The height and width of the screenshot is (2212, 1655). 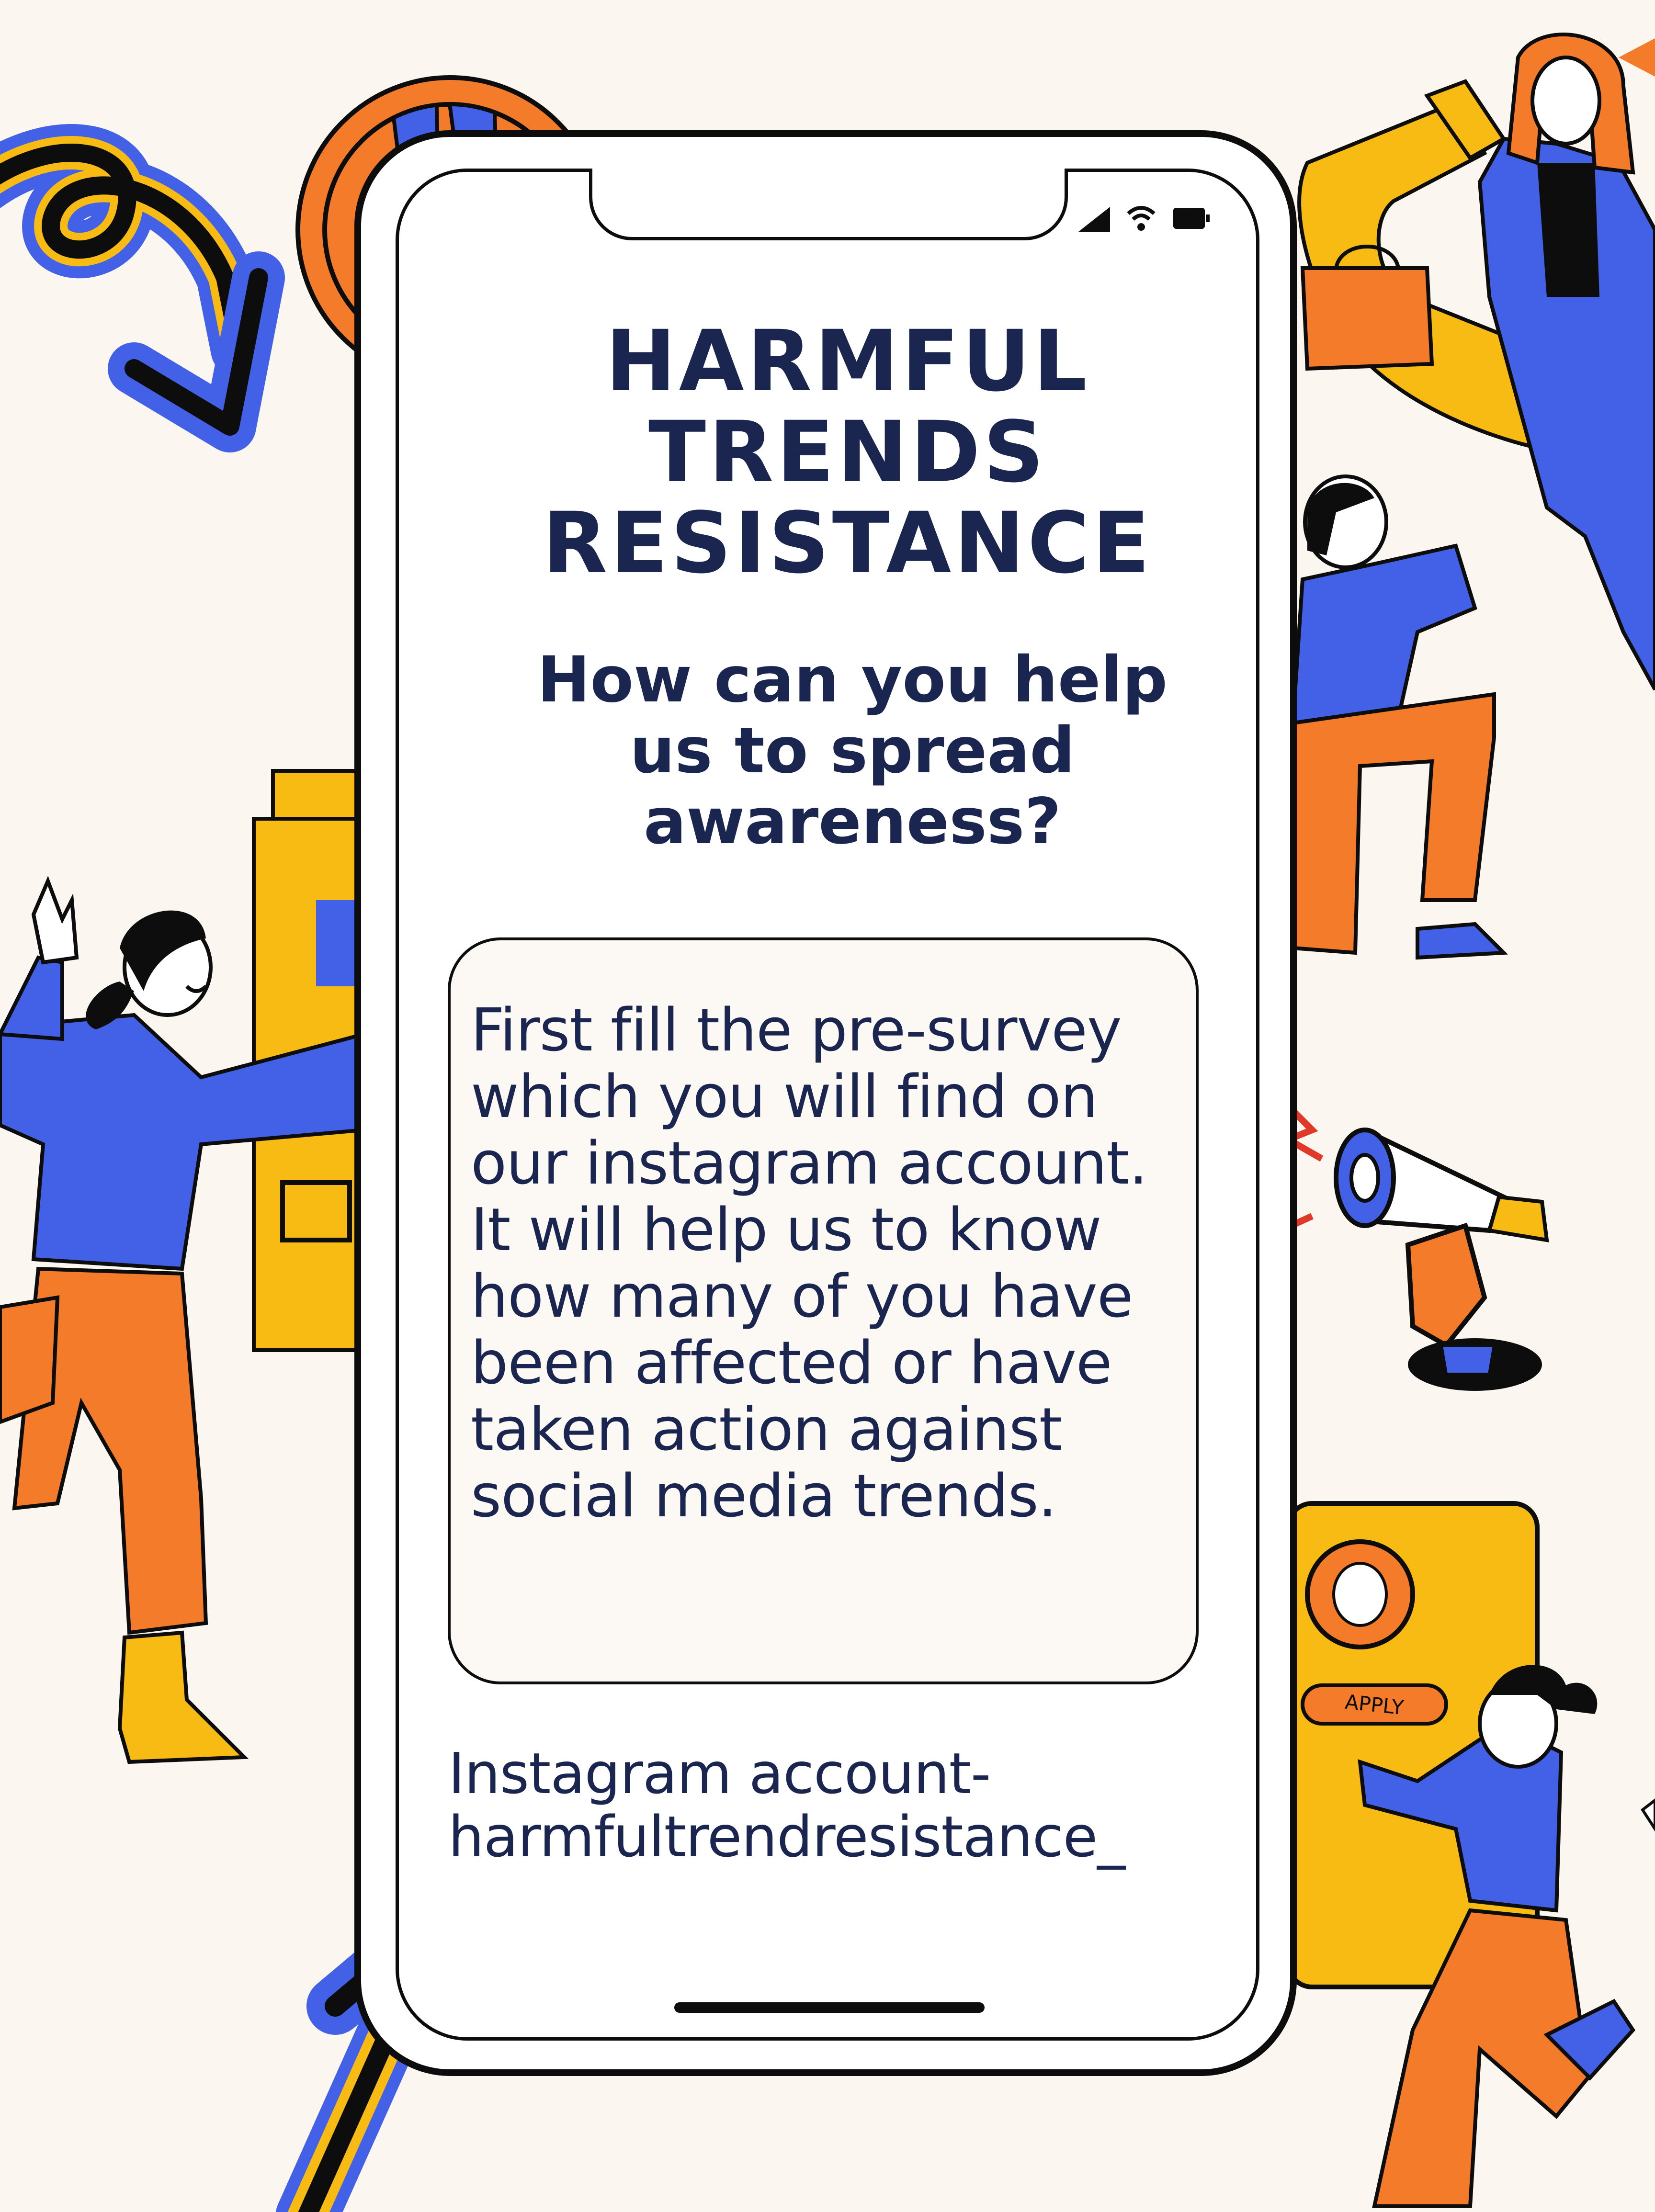 What do you see at coordinates (785, 1097) in the screenshot?
I see `info-line: which you will find on` at bounding box center [785, 1097].